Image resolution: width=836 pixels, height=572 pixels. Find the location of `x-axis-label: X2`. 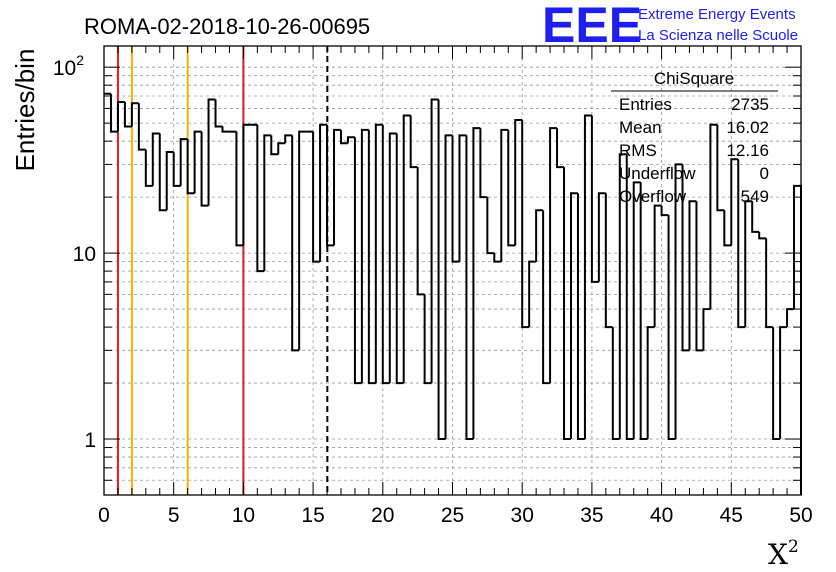

x-axis-label: X2 is located at coordinates (783, 554).